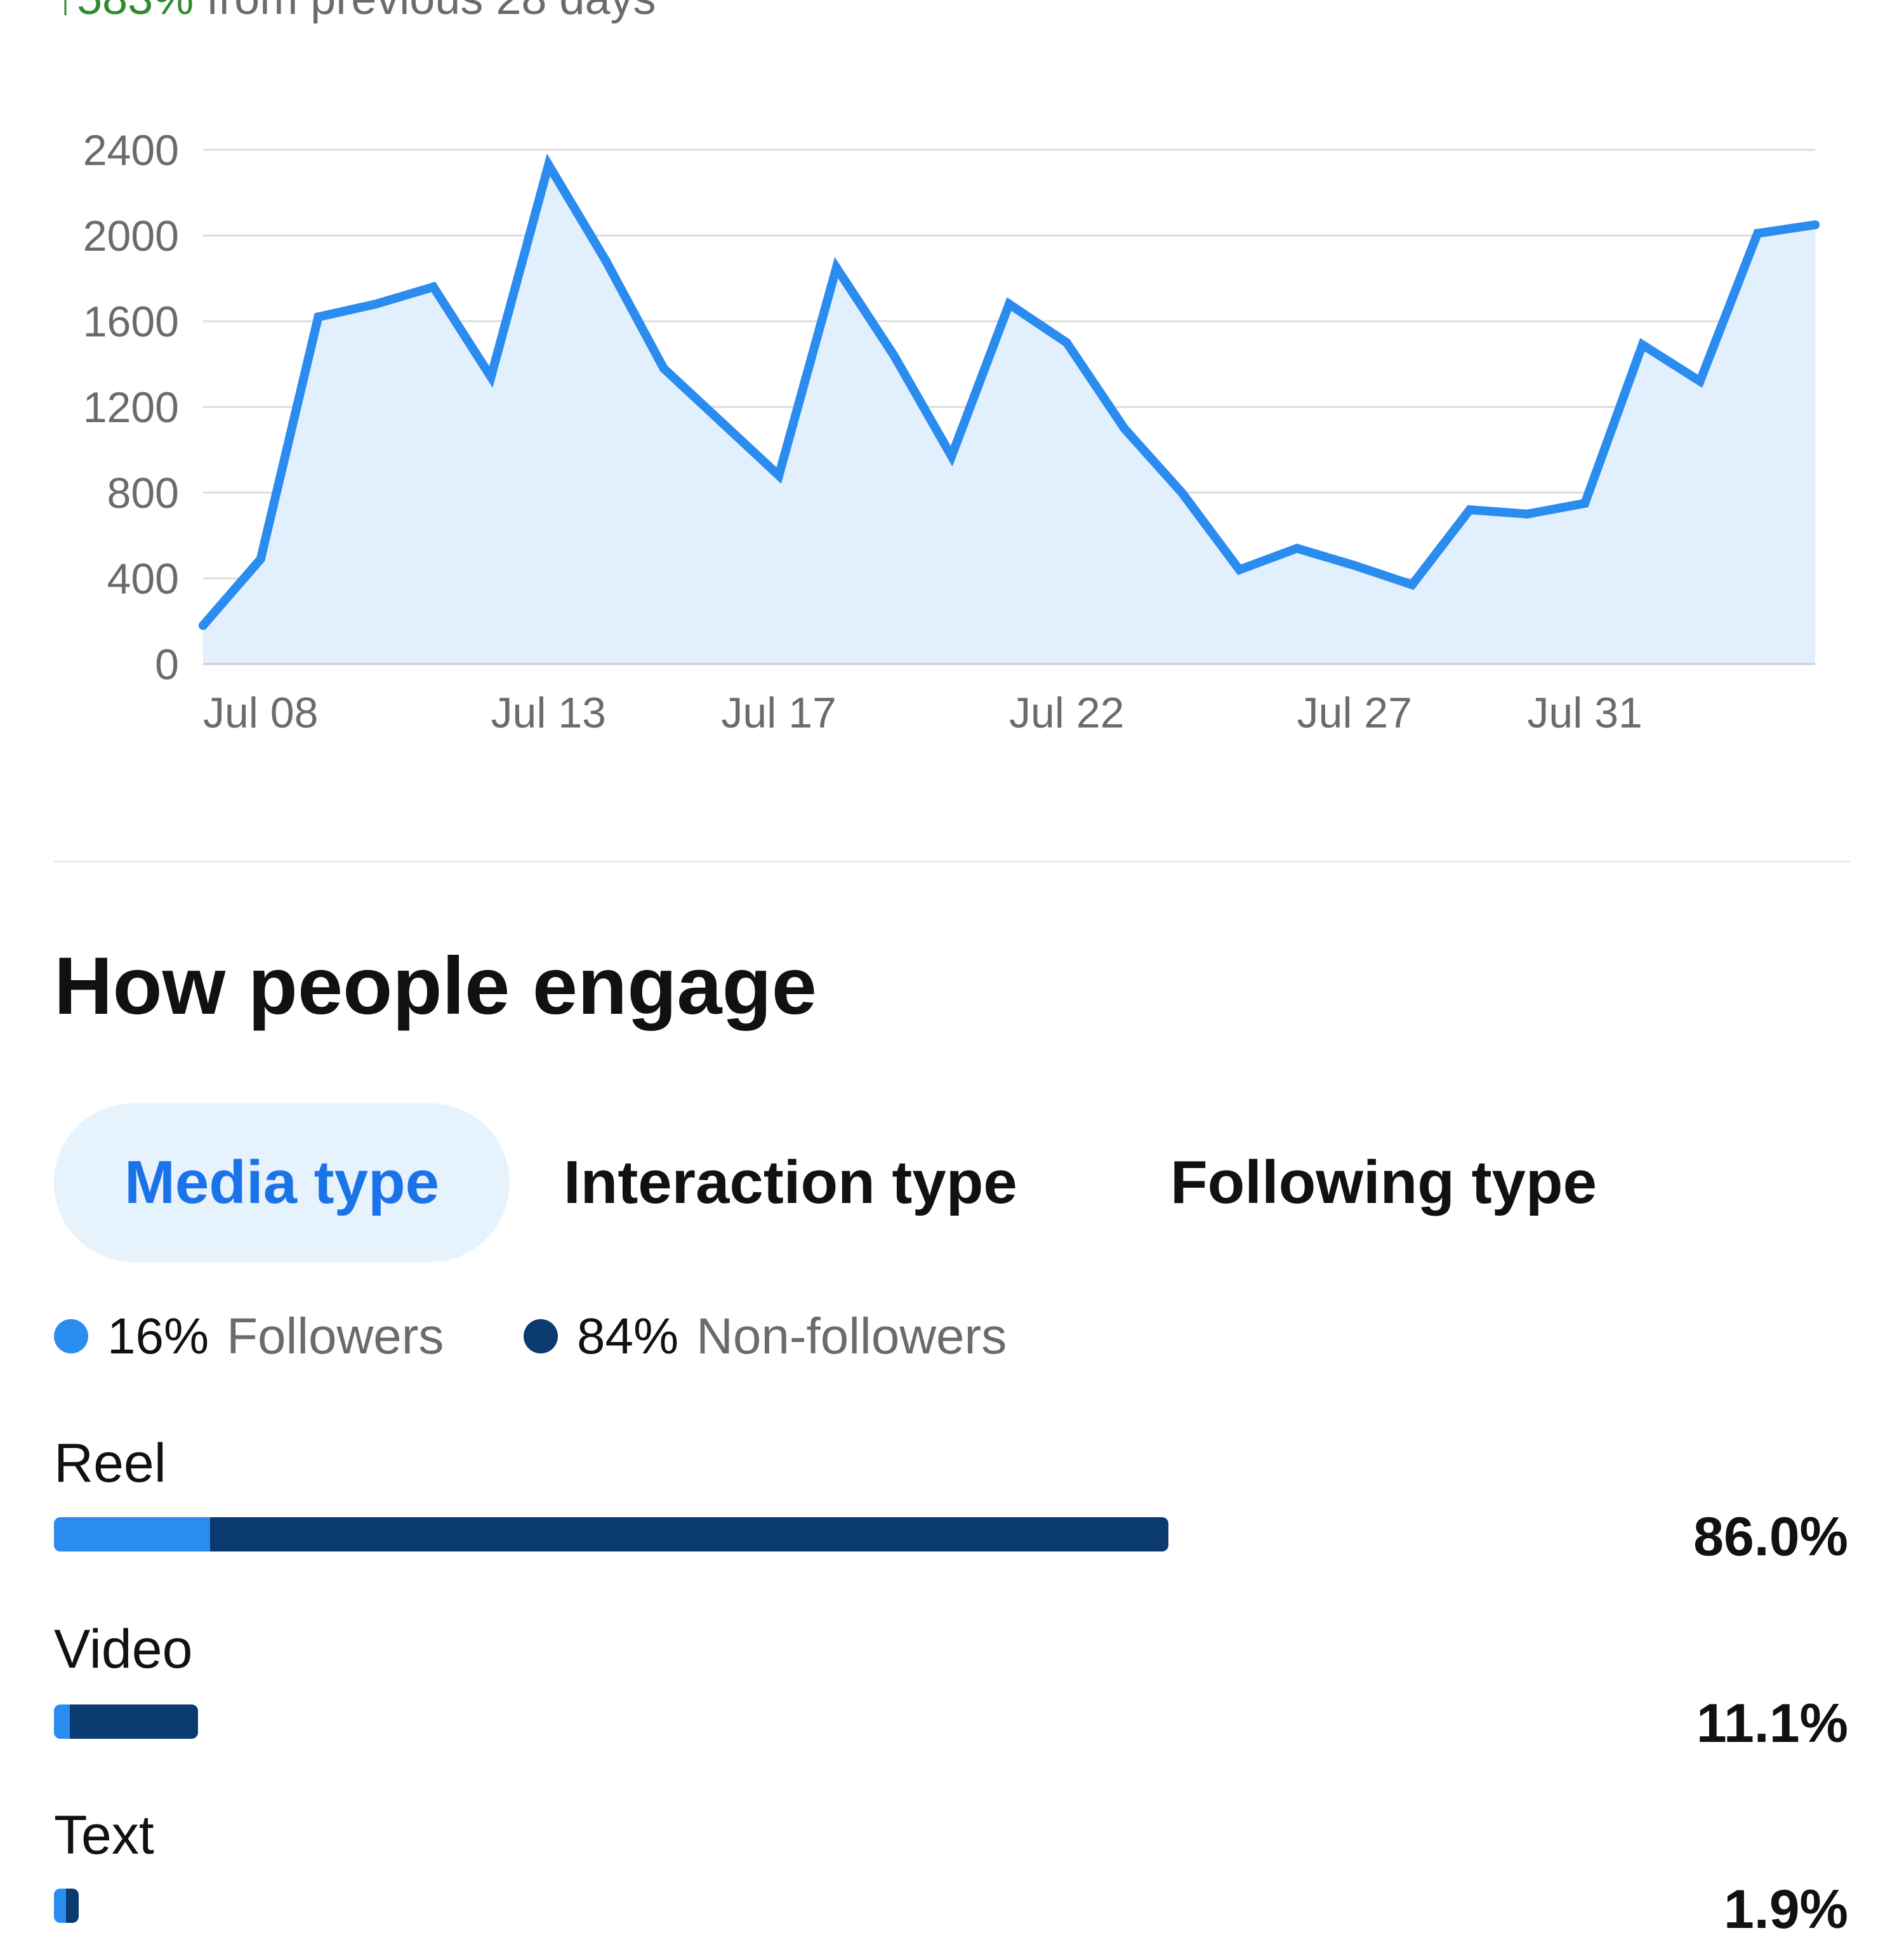 The height and width of the screenshot is (1940, 1904). Describe the element at coordinates (1772, 1723) in the screenshot. I see `media-row-value-video: 11.1%` at that location.